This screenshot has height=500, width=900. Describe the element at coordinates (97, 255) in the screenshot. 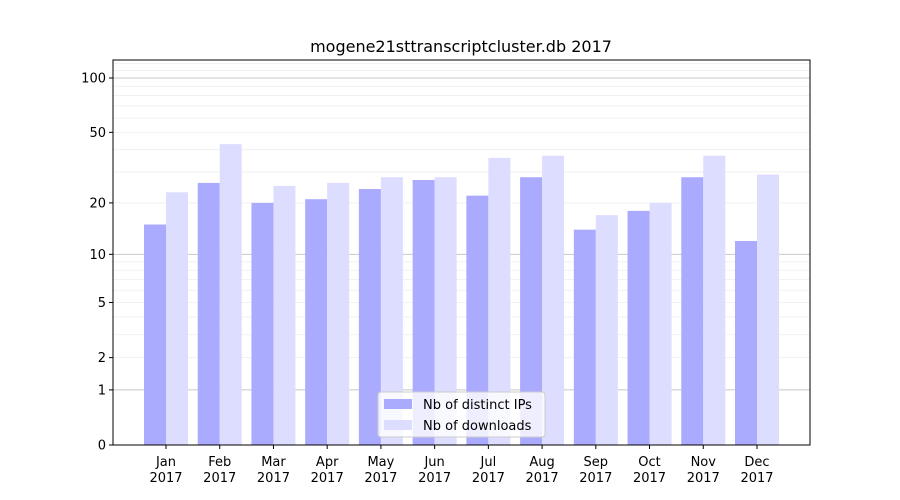

I see `y-tick-label: 10` at that location.